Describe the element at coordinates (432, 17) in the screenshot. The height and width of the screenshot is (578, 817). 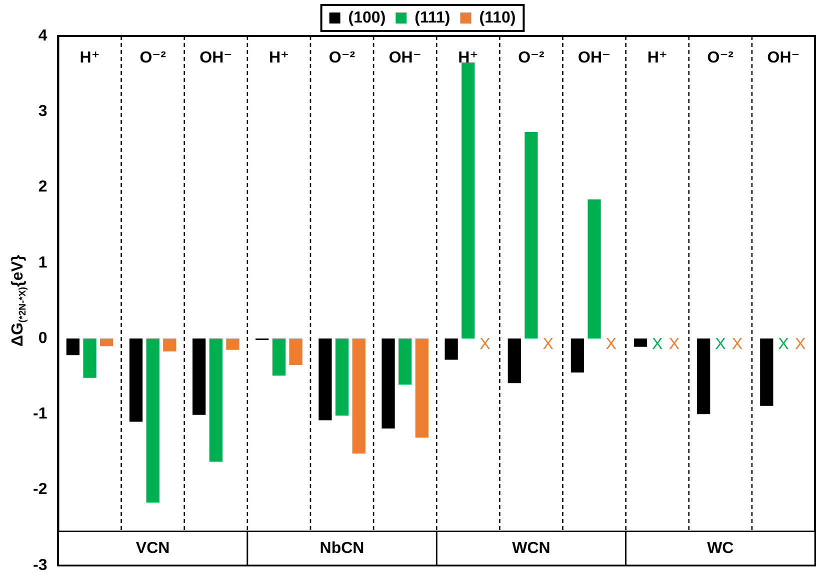
I see `legend-label: (111)` at that location.